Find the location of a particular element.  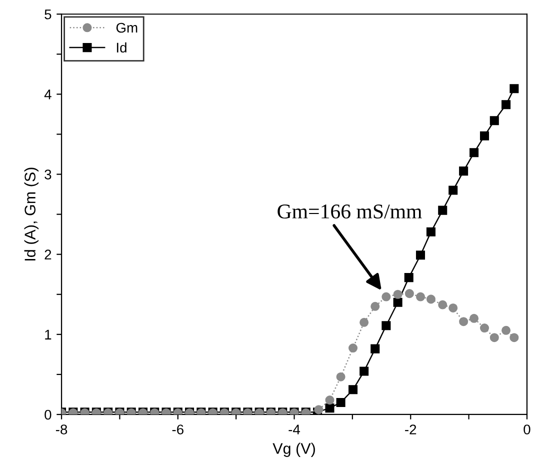

legend-label: Gm is located at coordinates (127, 27).